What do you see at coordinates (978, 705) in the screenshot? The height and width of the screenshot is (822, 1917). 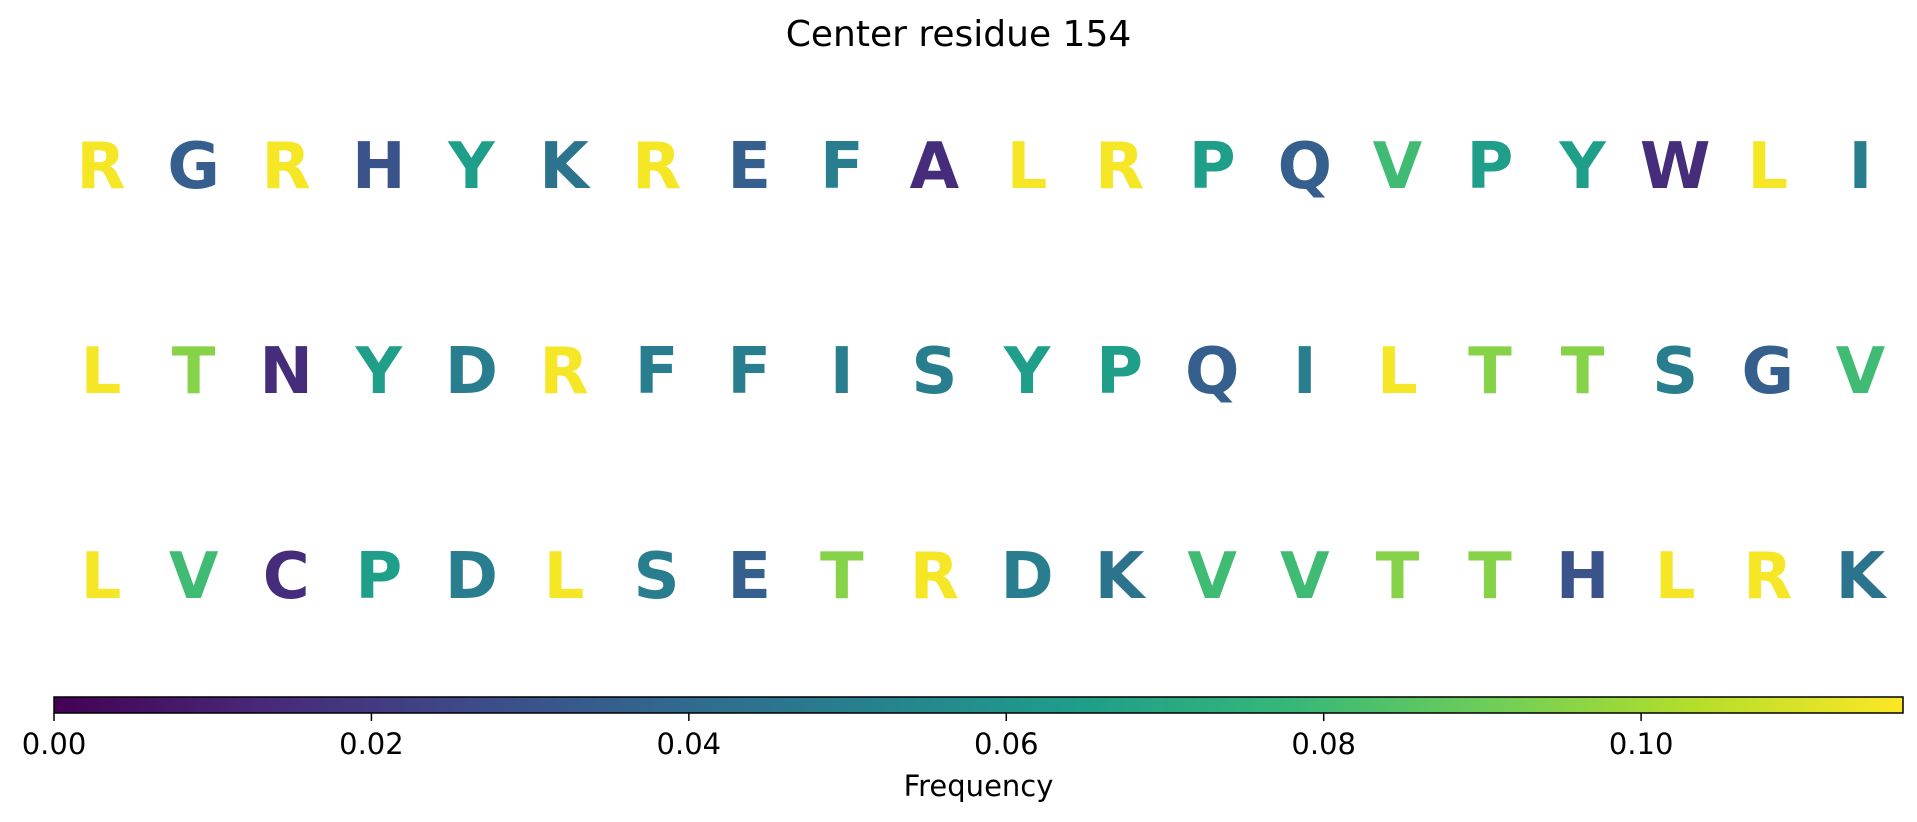 I see `colorbar-gradient` at bounding box center [978, 705].